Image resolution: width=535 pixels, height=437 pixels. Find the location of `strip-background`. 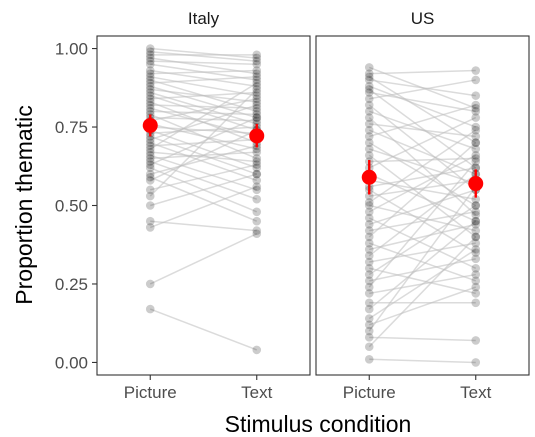

strip-background is located at coordinates (203, 18).